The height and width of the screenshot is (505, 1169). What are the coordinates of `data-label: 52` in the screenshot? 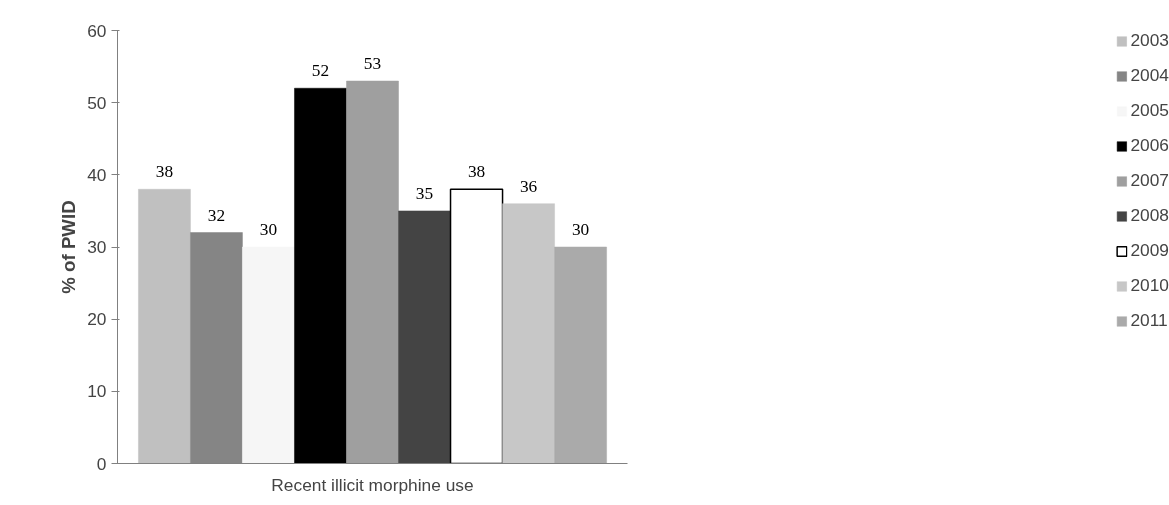 It's located at (320, 71).